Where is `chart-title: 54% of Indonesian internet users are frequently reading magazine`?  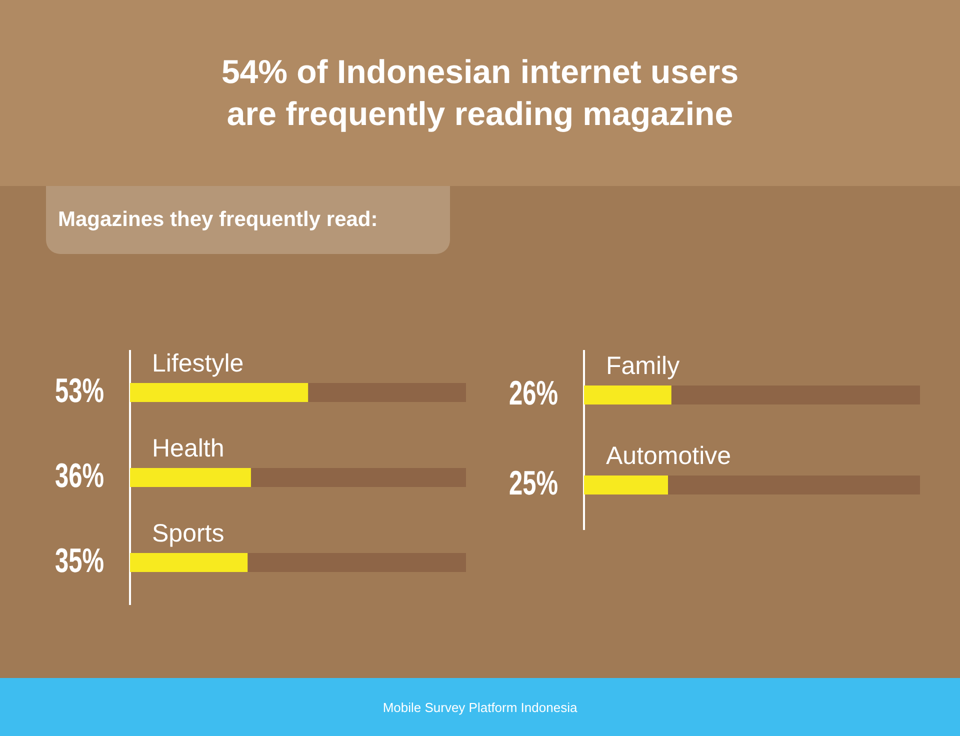 chart-title: 54% of Indonesian internet users are frequently reading magazine is located at coordinates (480, 93).